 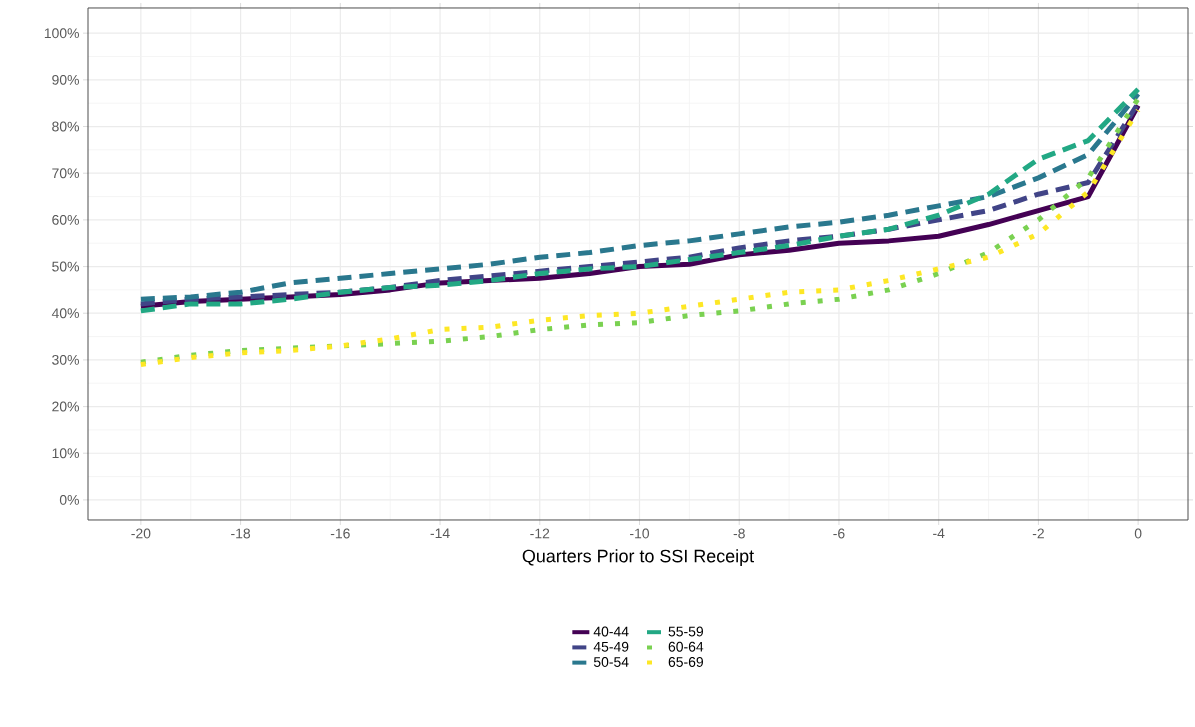 I want to click on y-tick-label: 80%, so click(x=65, y=126).